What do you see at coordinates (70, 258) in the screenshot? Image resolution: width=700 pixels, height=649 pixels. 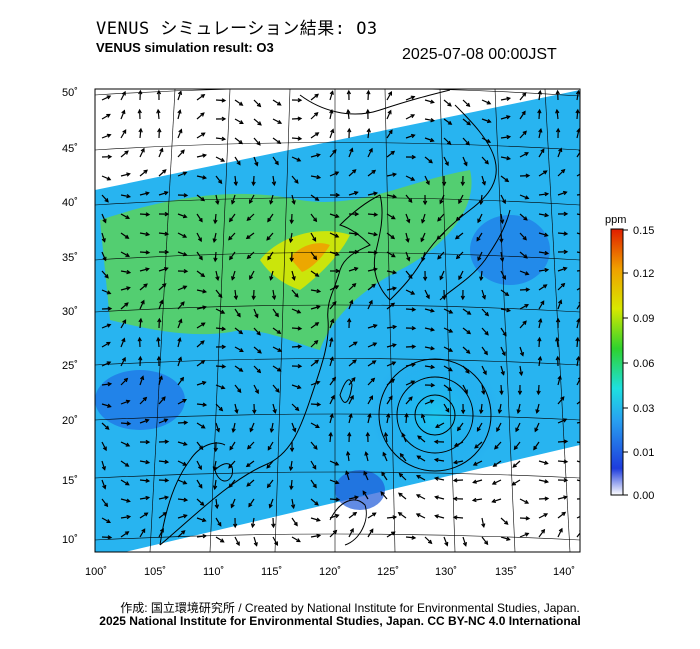 I see `lat-label: 35˚` at bounding box center [70, 258].